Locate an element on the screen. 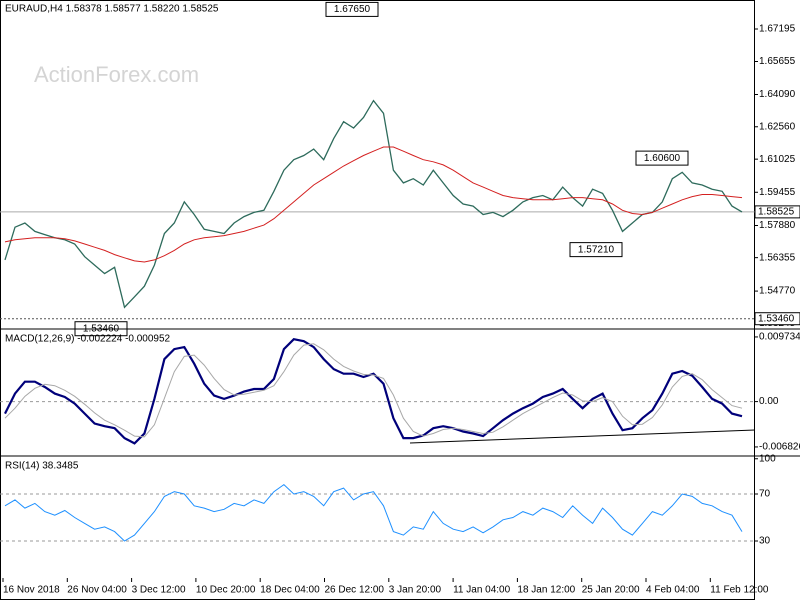 The image size is (800, 600). y-tick-label: 1.61025 is located at coordinates (777, 159).